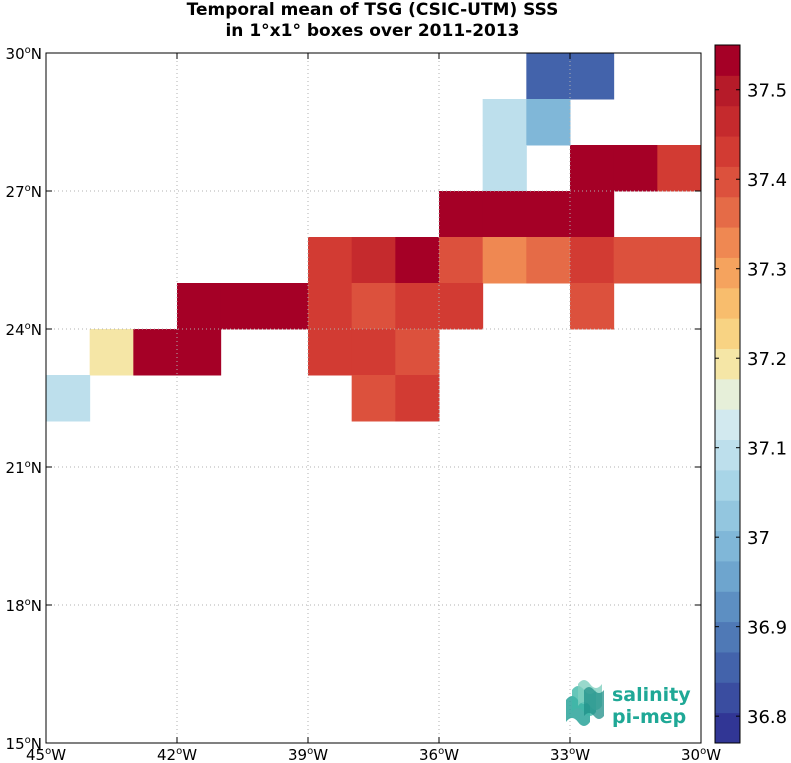  What do you see at coordinates (758, 538) in the screenshot?
I see `colorbar-tick-label: 37` at bounding box center [758, 538].